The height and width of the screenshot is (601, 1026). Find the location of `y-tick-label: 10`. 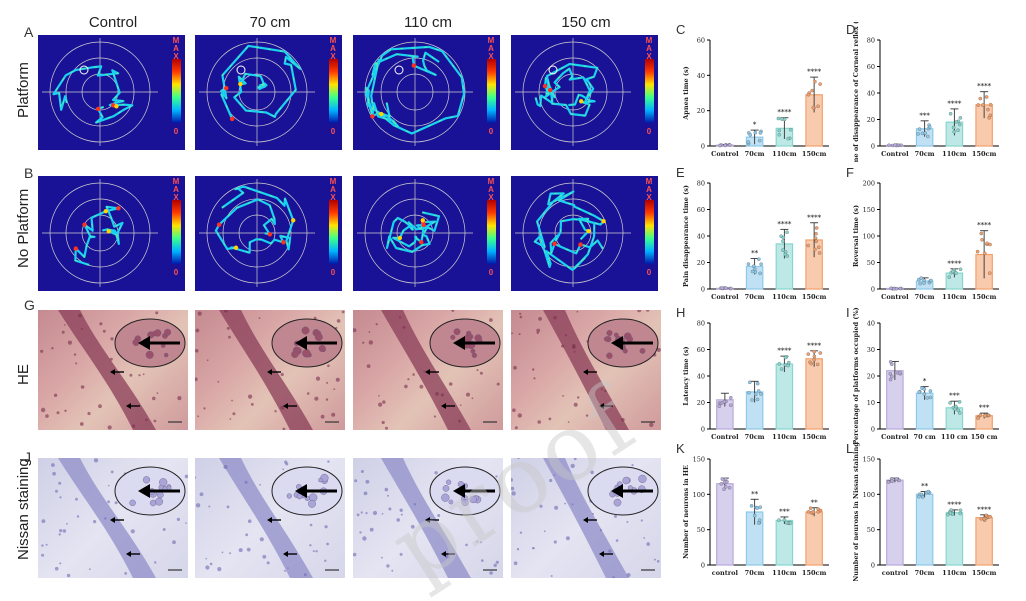

y-tick-label: 10 is located at coordinates (871, 403).